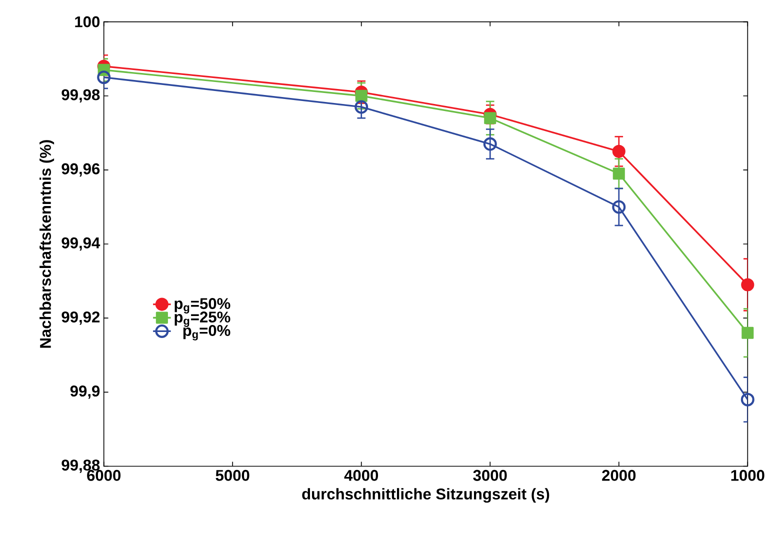  What do you see at coordinates (426, 495) in the screenshot?
I see `x-axis-title: durchschnittliche Sitzungszeit (s)` at bounding box center [426, 495].